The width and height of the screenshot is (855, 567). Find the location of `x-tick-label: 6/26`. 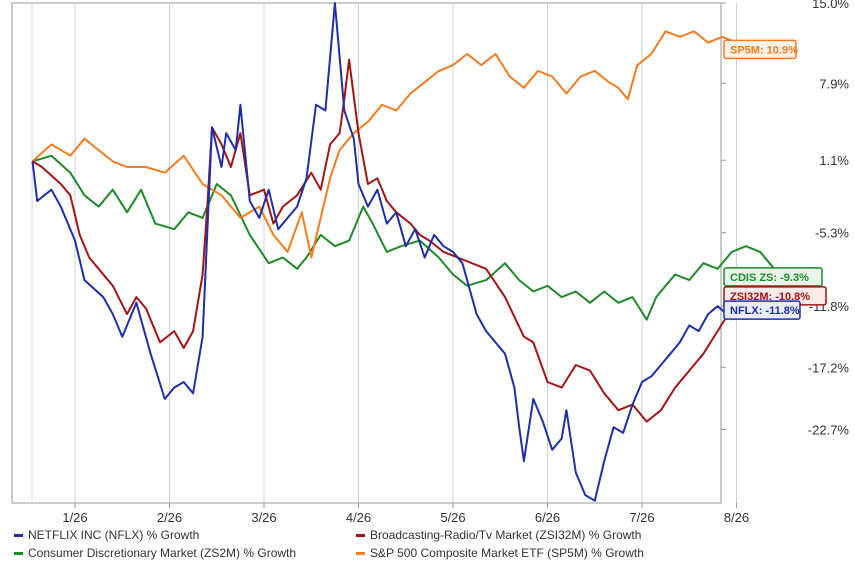

x-tick-label: 6/26 is located at coordinates (547, 517).